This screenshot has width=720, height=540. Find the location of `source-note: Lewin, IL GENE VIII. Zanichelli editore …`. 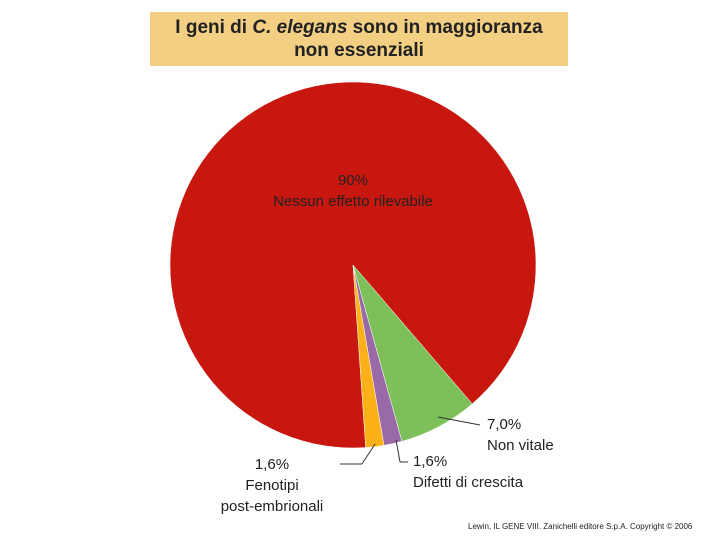

source-note: Lewin, IL GENE VIII. Zanichelli editore … is located at coordinates (580, 526).